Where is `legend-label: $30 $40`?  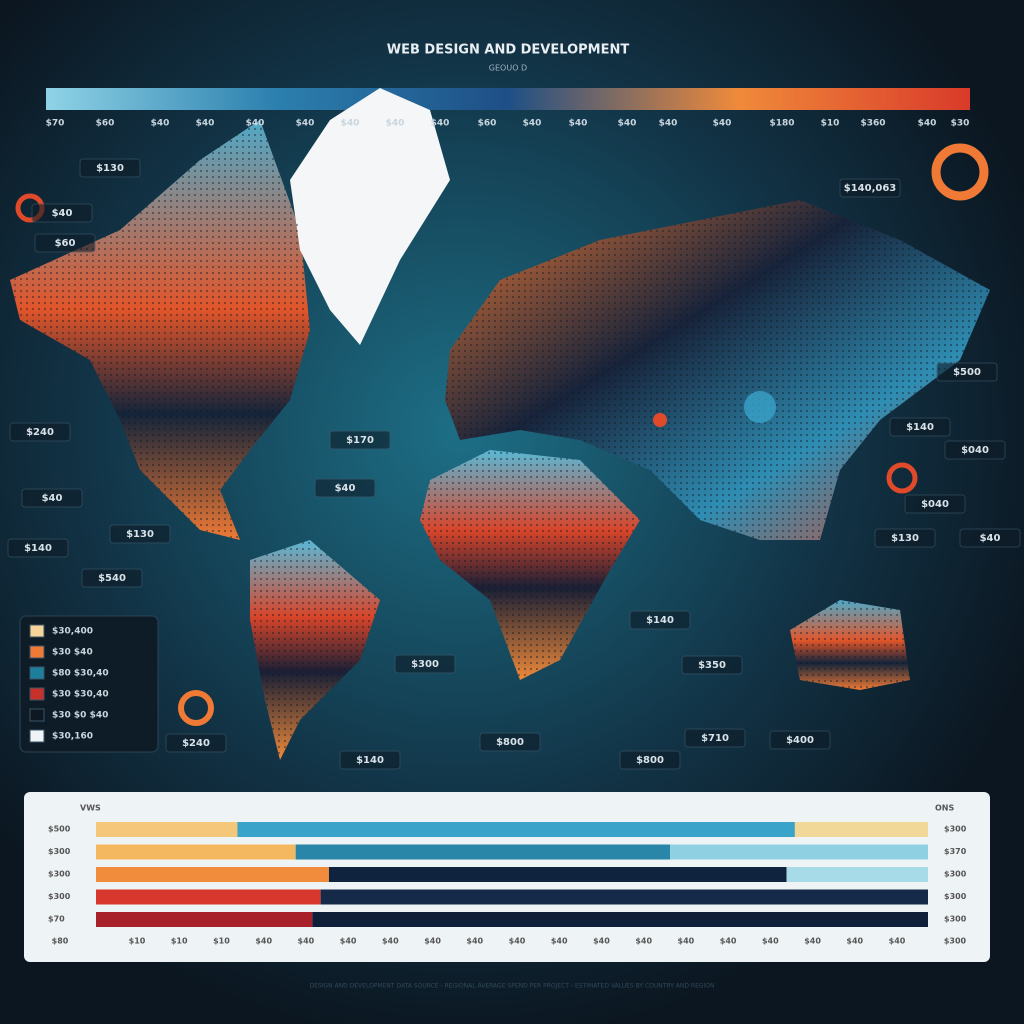 legend-label: $30 $40 is located at coordinates (72, 653).